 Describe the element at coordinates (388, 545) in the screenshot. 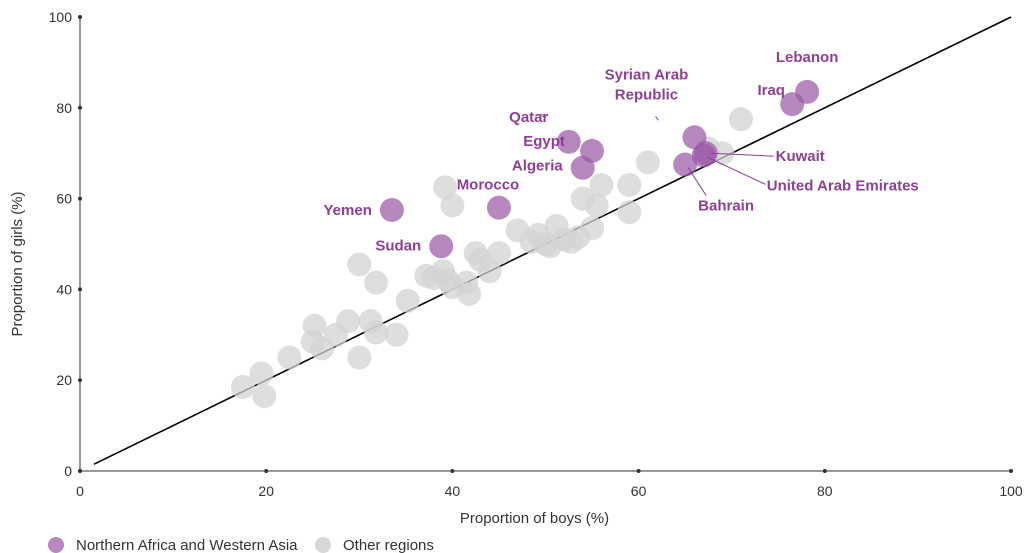

I see `legend-label-other: Other regions` at that location.